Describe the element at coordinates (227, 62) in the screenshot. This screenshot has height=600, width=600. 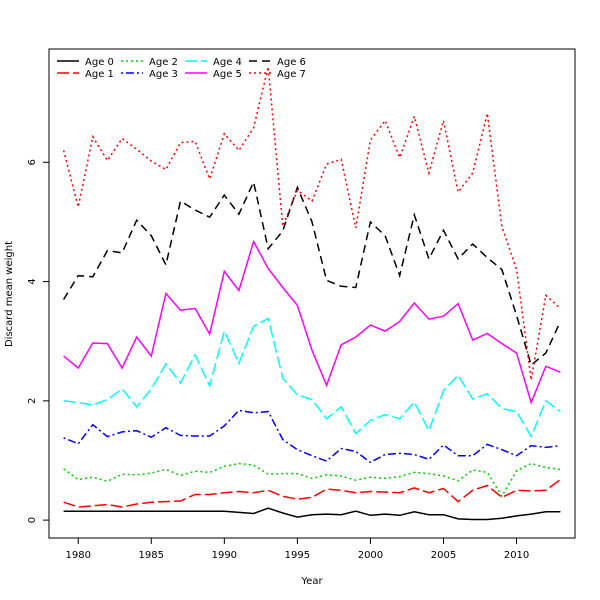
I see `legend-label: Age 4` at that location.